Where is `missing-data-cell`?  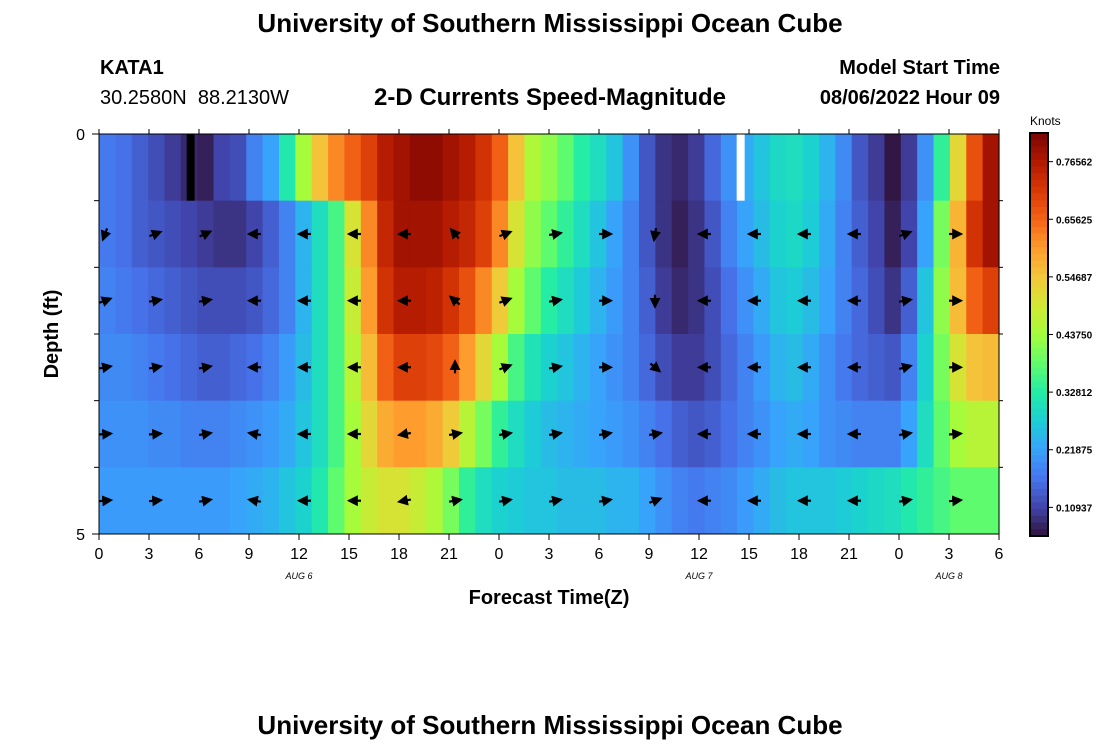 missing-data-cell is located at coordinates (190, 167).